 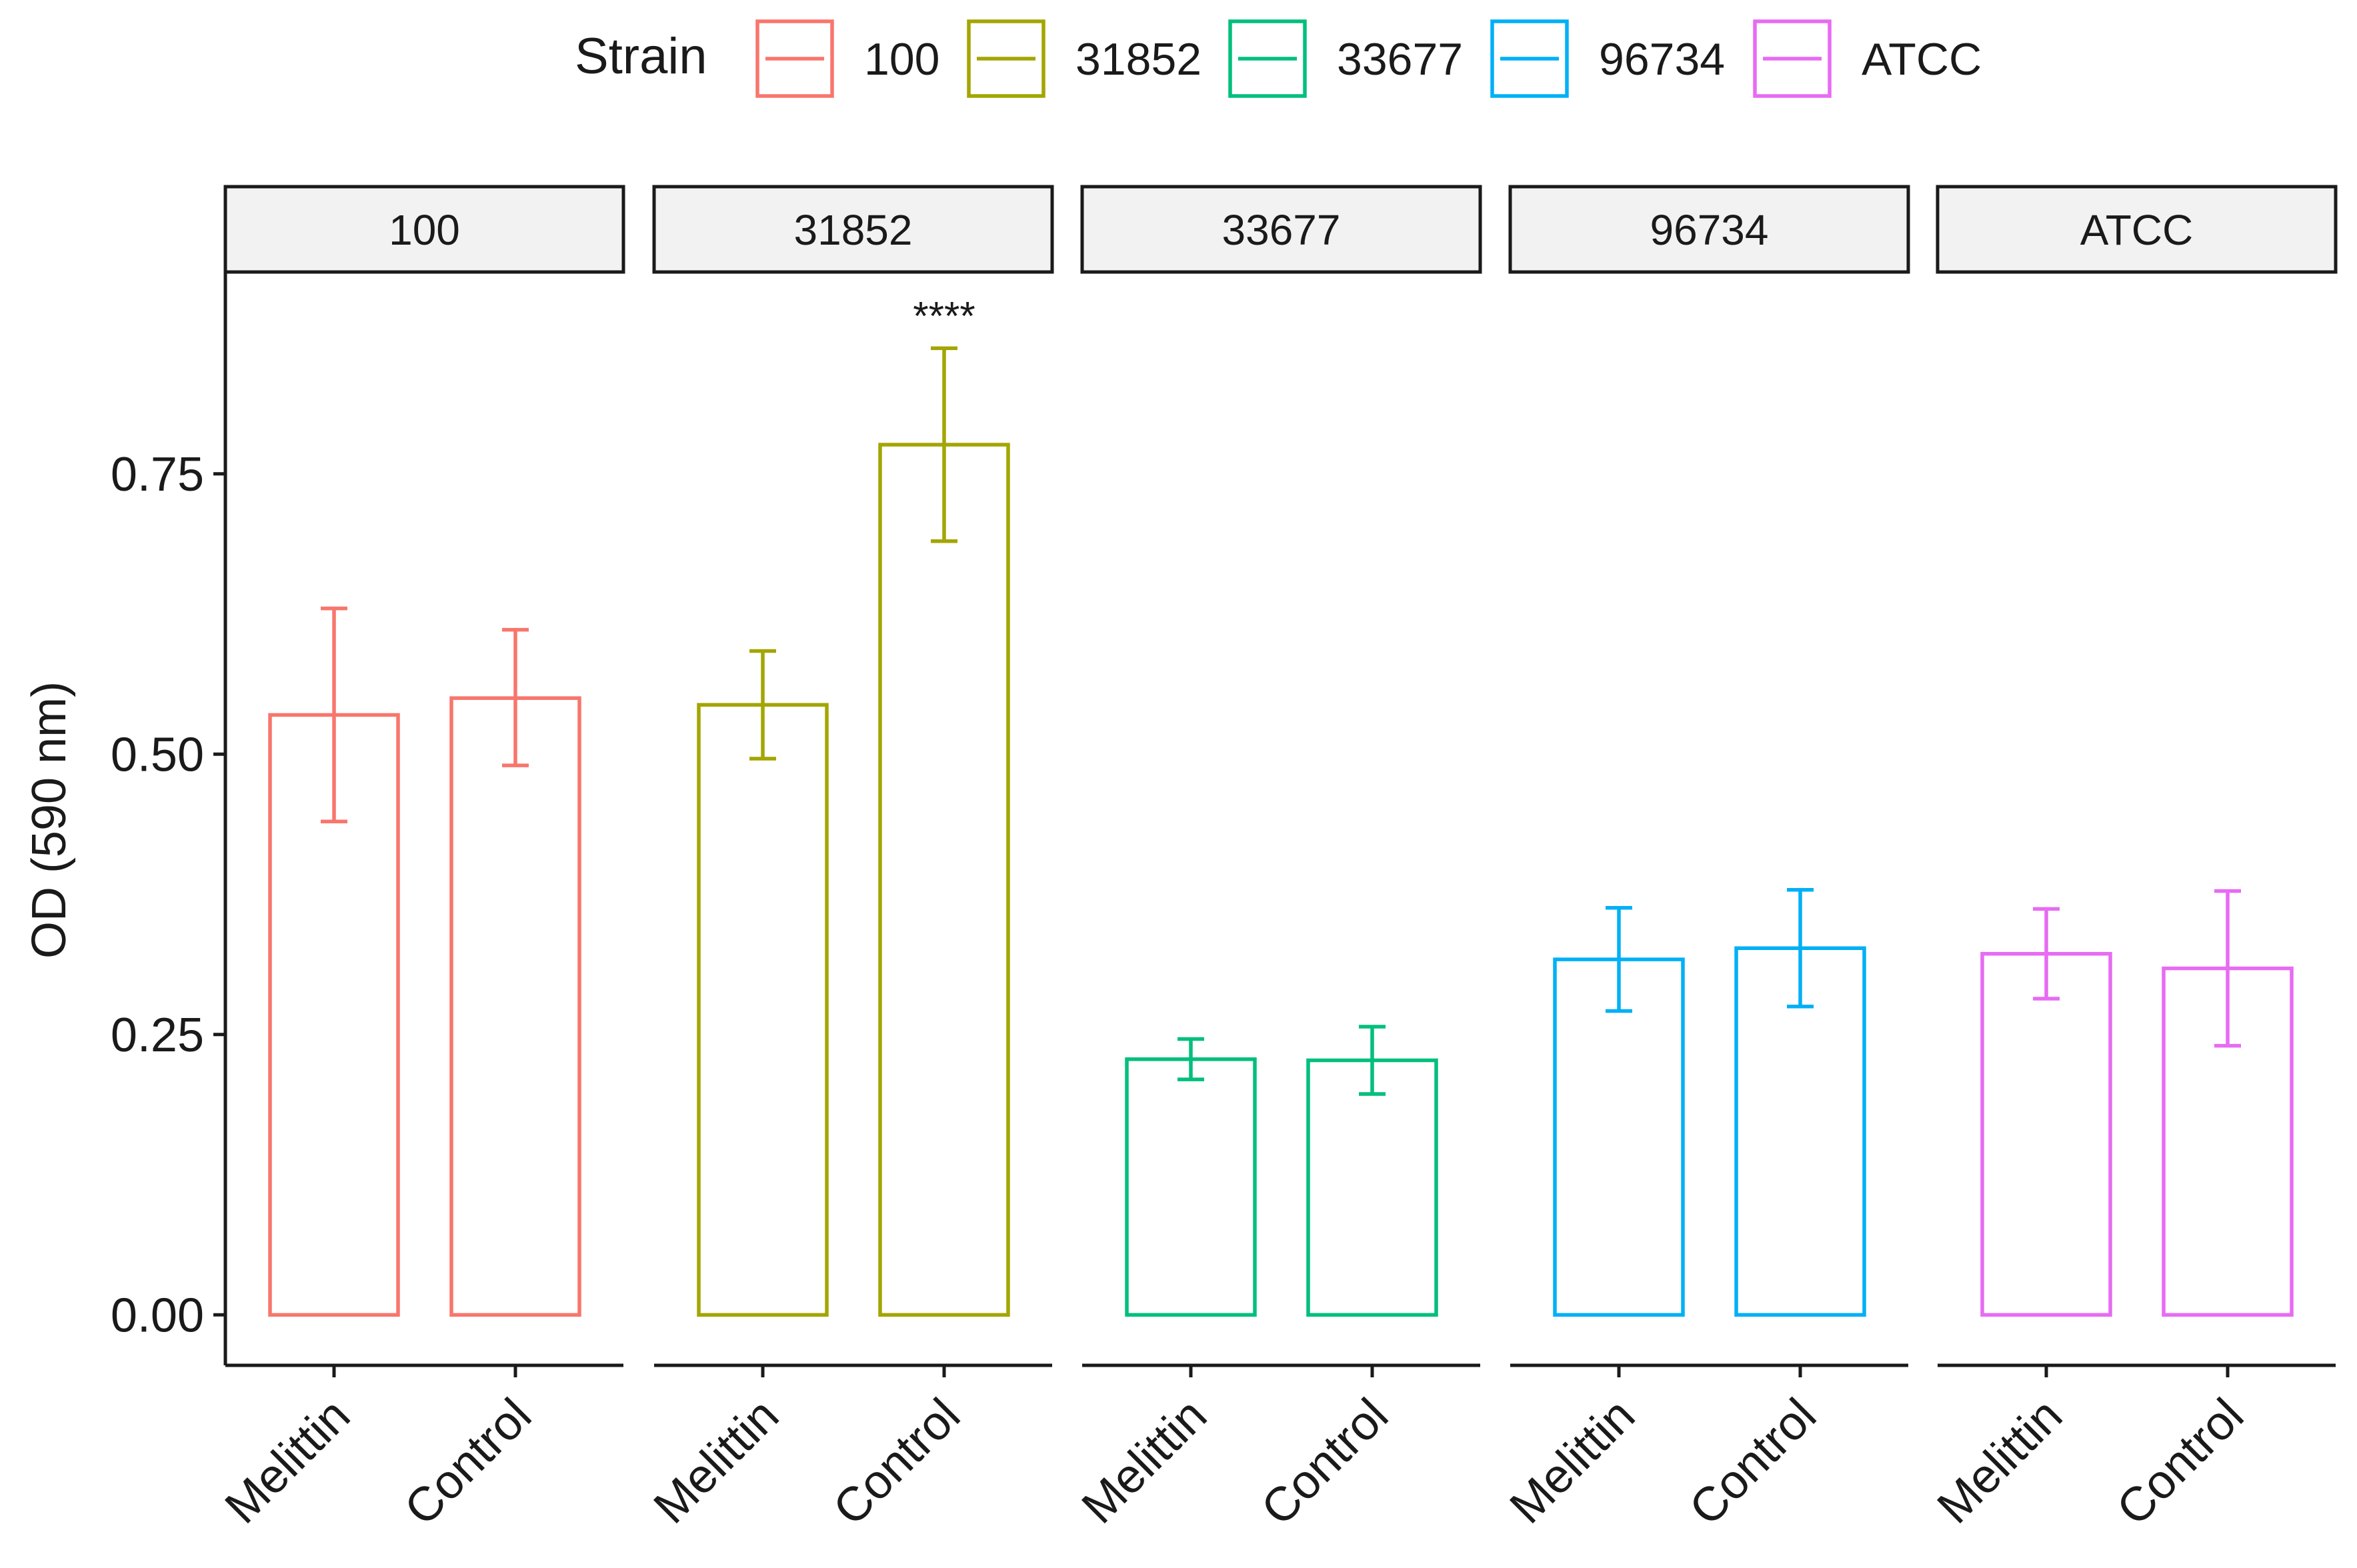 What do you see at coordinates (1662, 59) in the screenshot?
I see `legend-label: 96734` at bounding box center [1662, 59].